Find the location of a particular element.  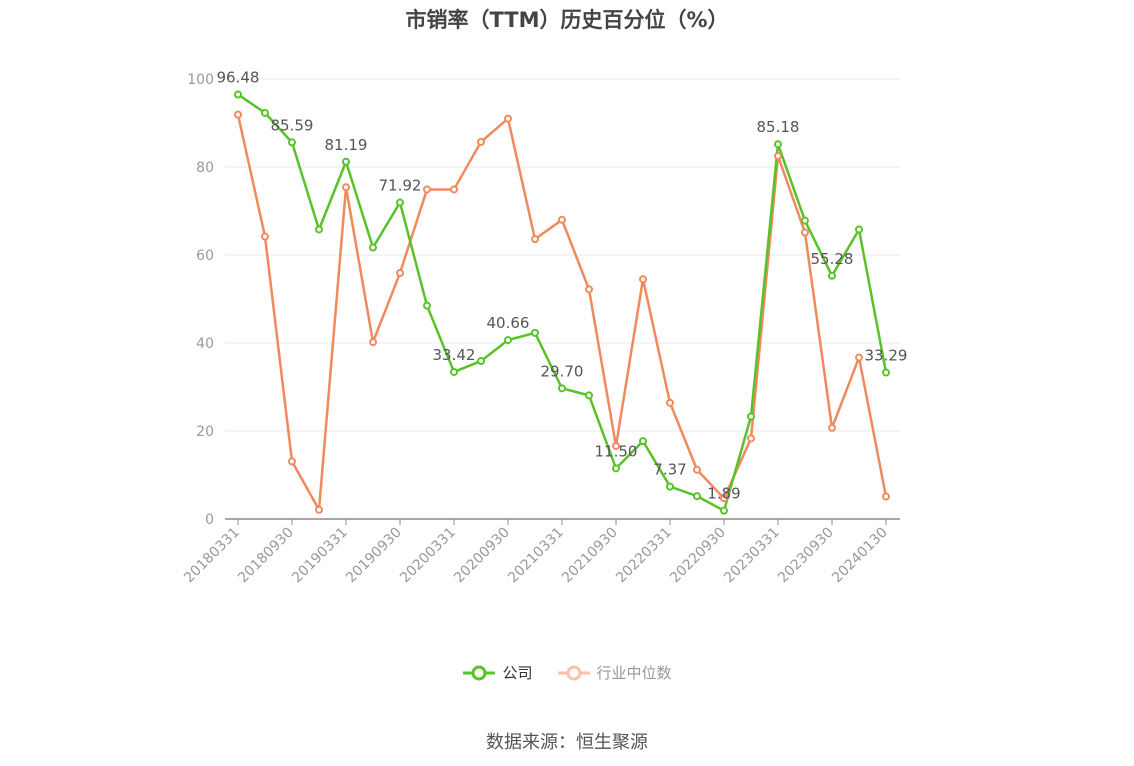

x-tick-label: 20200331 is located at coordinates (428, 556).